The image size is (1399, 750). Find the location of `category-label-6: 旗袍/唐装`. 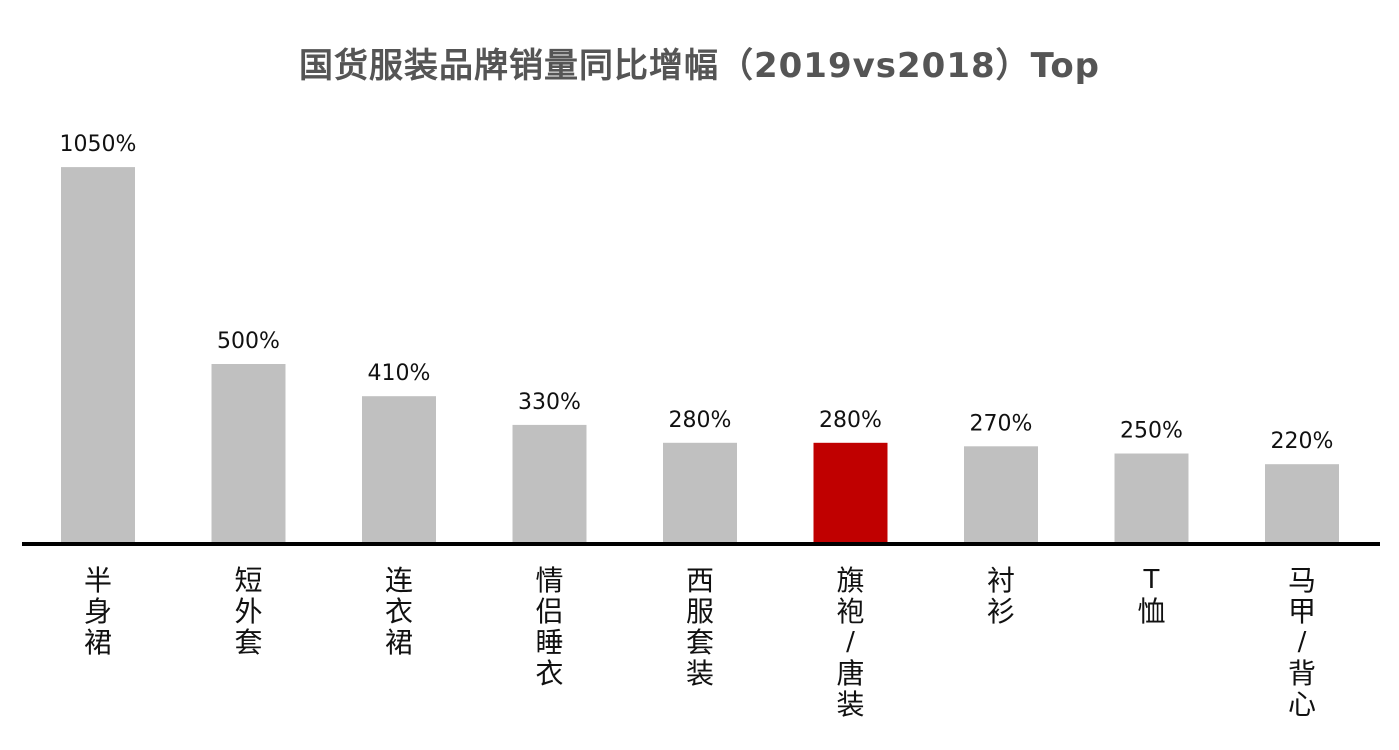

category-label-6: 旗袍/唐装 is located at coordinates (850, 642).